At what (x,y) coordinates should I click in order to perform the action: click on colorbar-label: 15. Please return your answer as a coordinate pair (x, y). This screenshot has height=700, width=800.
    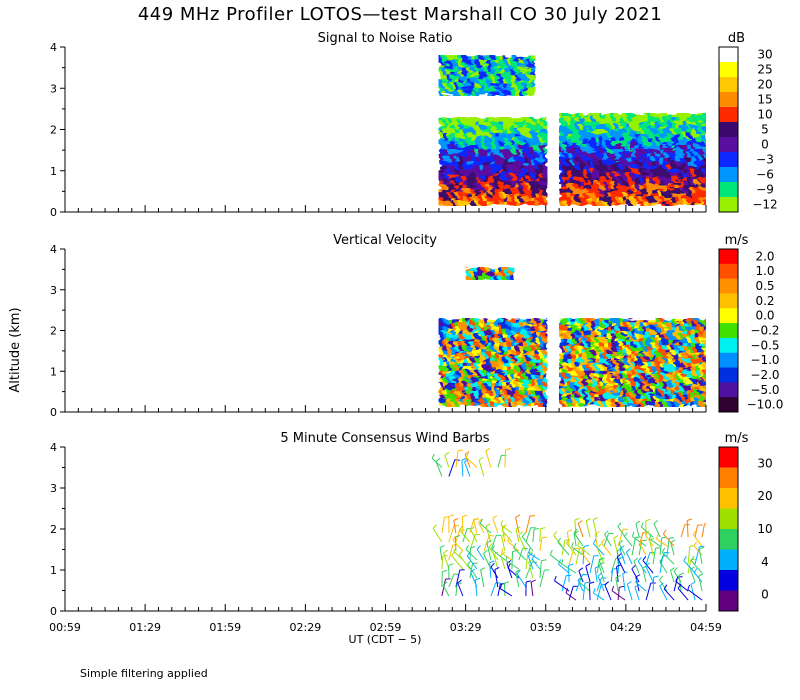
    Looking at the image, I should click on (764, 100).